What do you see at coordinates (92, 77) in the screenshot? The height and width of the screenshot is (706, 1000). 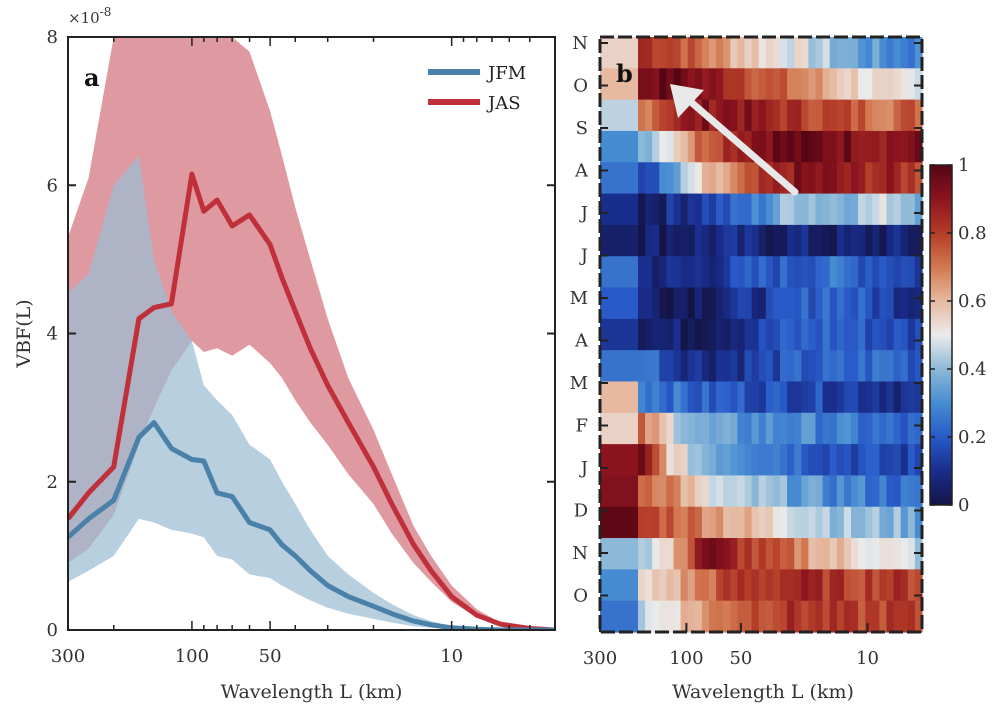 I see `panel-label-a: a` at bounding box center [92, 77].